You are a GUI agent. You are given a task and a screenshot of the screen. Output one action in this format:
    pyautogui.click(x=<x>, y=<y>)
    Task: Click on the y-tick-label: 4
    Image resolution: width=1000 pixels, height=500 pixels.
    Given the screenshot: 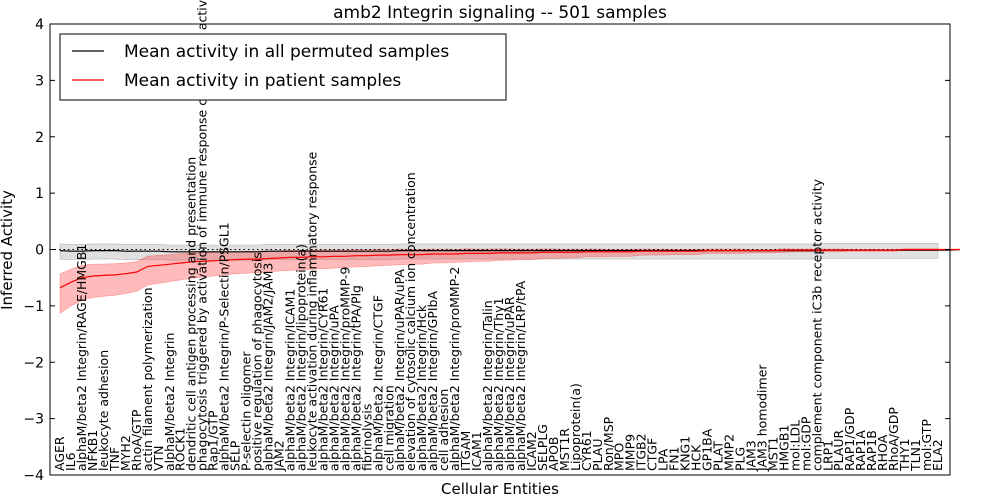 What is the action you would take?
    pyautogui.click(x=39, y=25)
    